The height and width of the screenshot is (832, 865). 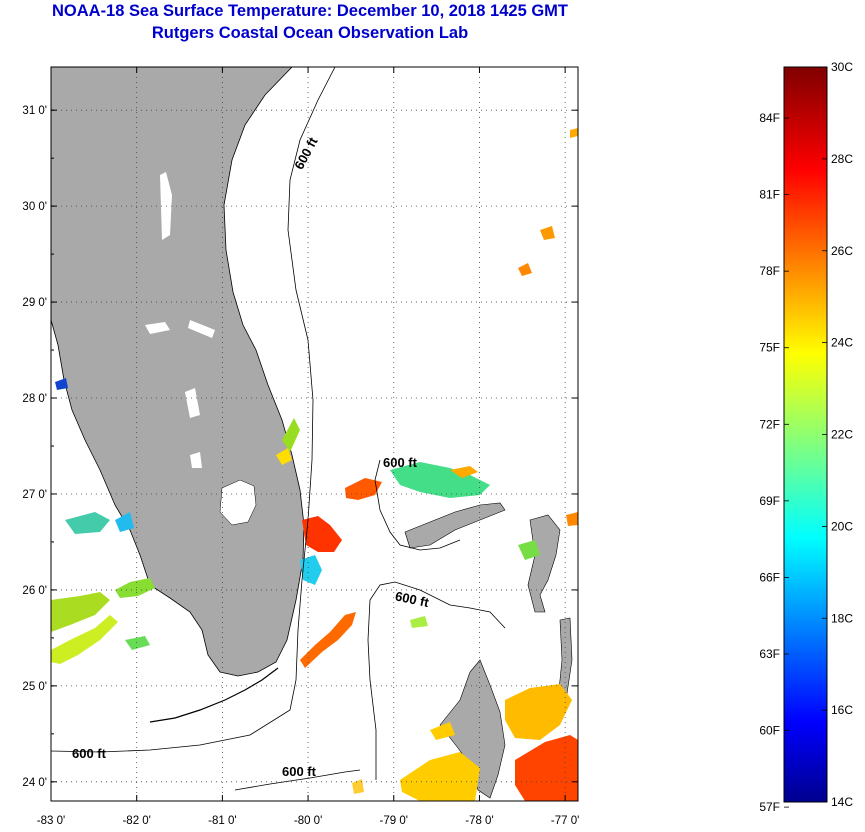 I want to click on fahrenheit-label: 84F, so click(x=769, y=118).